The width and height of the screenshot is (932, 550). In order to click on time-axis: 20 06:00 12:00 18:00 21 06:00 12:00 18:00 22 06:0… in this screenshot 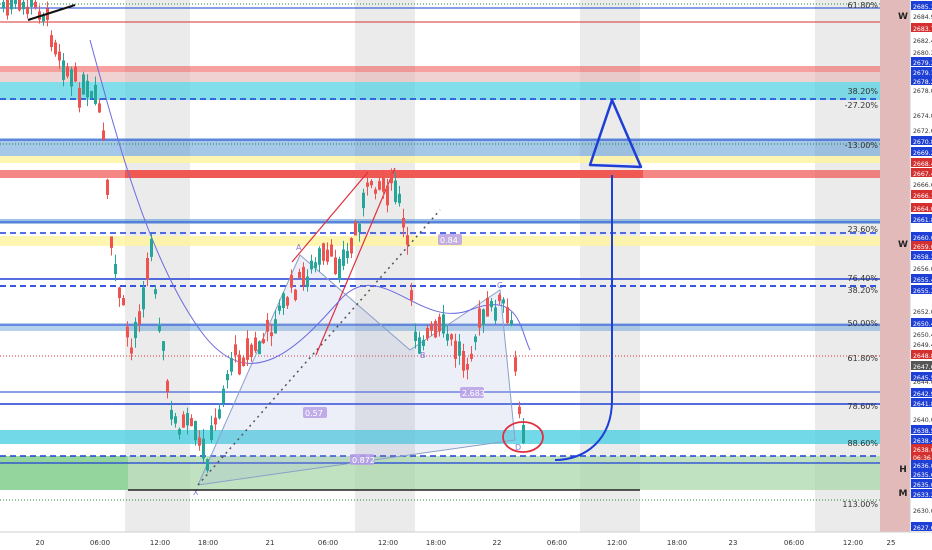, I will do `click(466, 540)`.